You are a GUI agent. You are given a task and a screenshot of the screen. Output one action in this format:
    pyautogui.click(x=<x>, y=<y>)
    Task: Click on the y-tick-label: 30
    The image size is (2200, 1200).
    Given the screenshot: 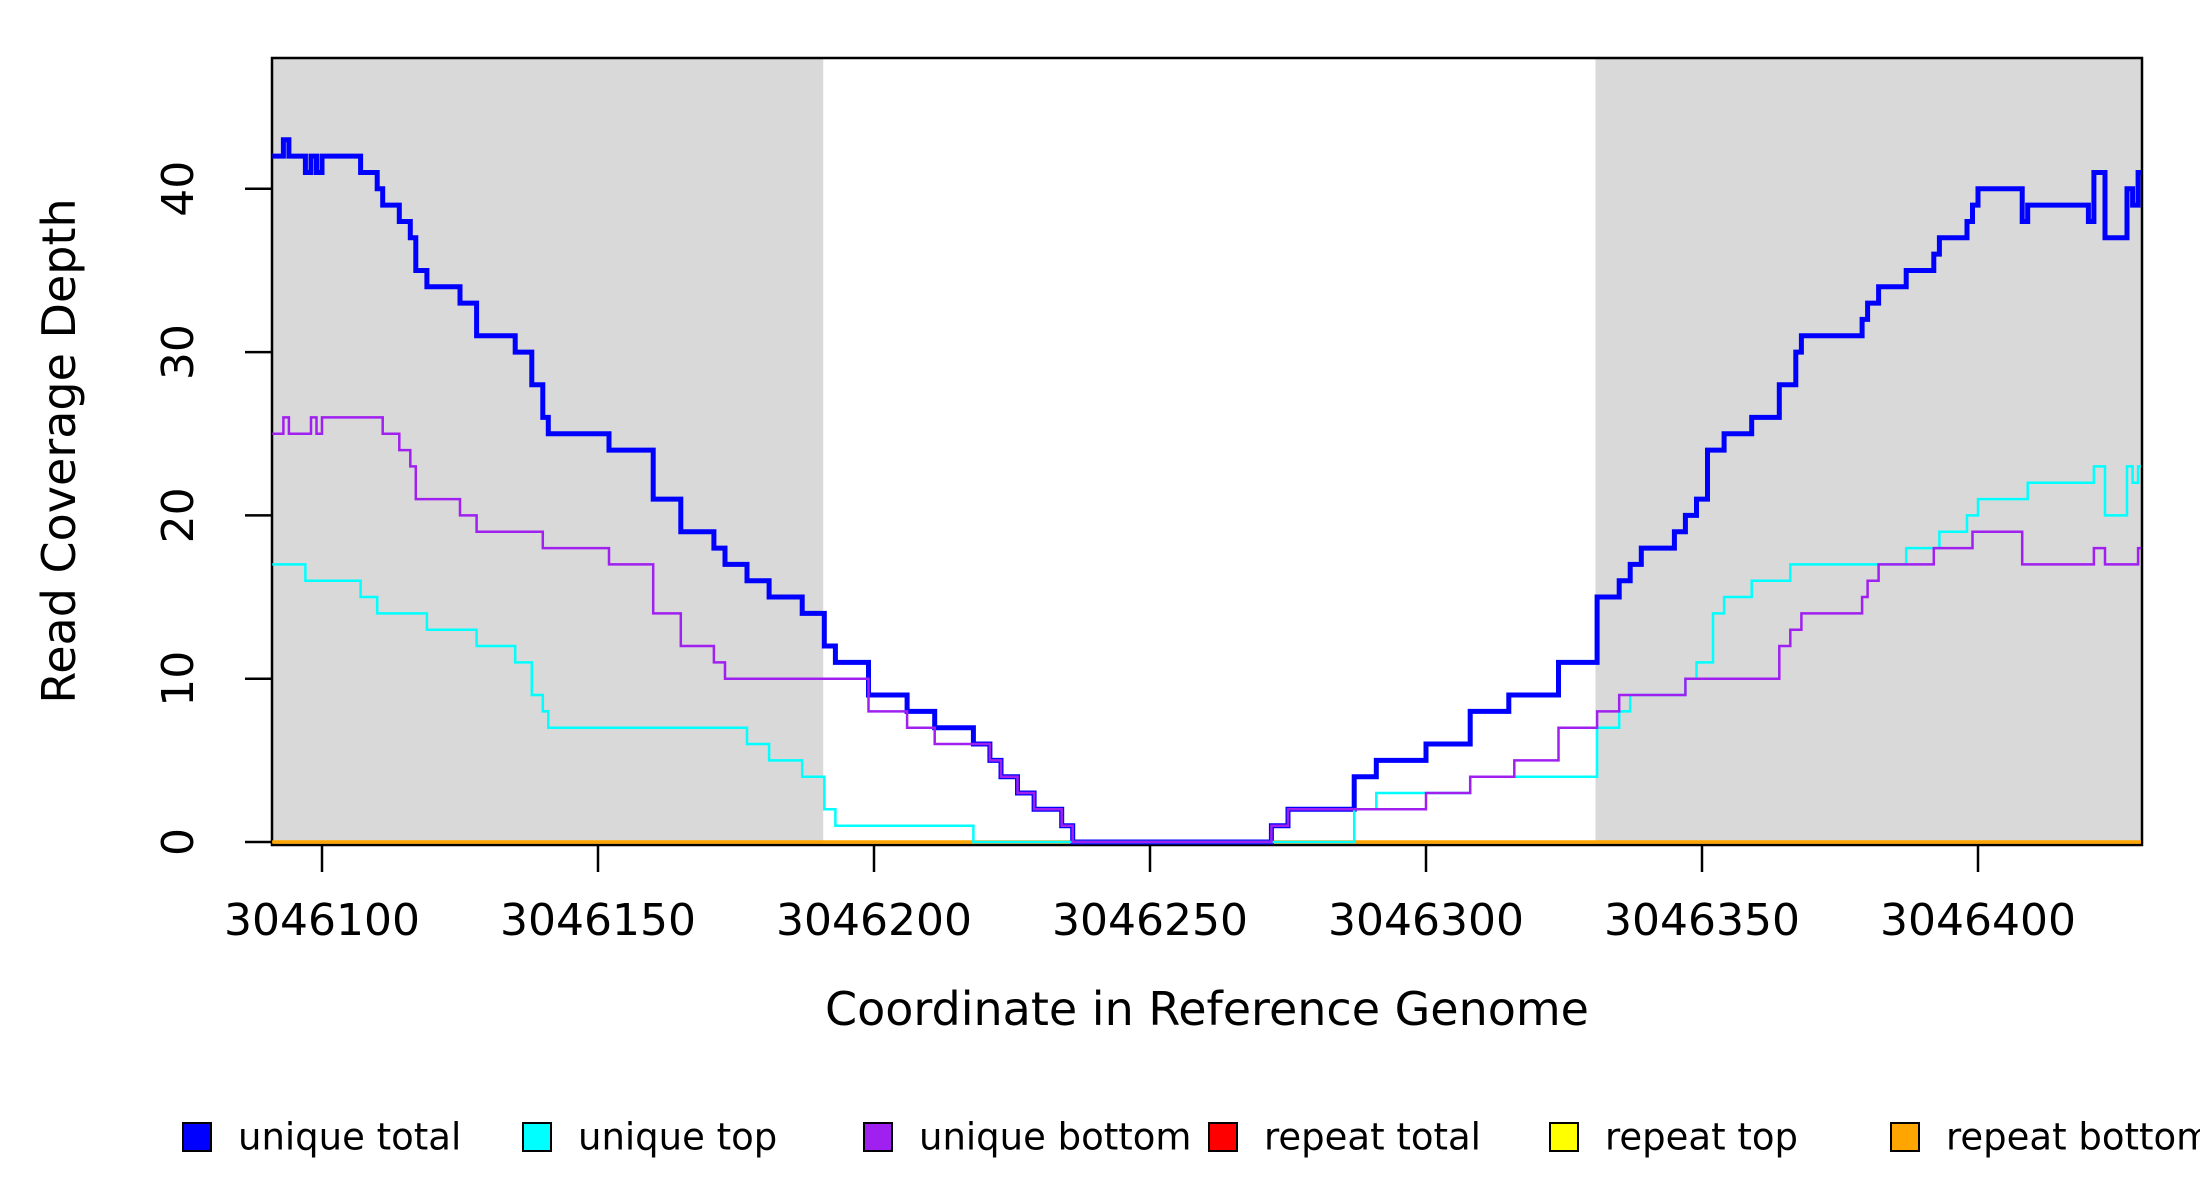 What is the action you would take?
    pyautogui.click(x=178, y=352)
    